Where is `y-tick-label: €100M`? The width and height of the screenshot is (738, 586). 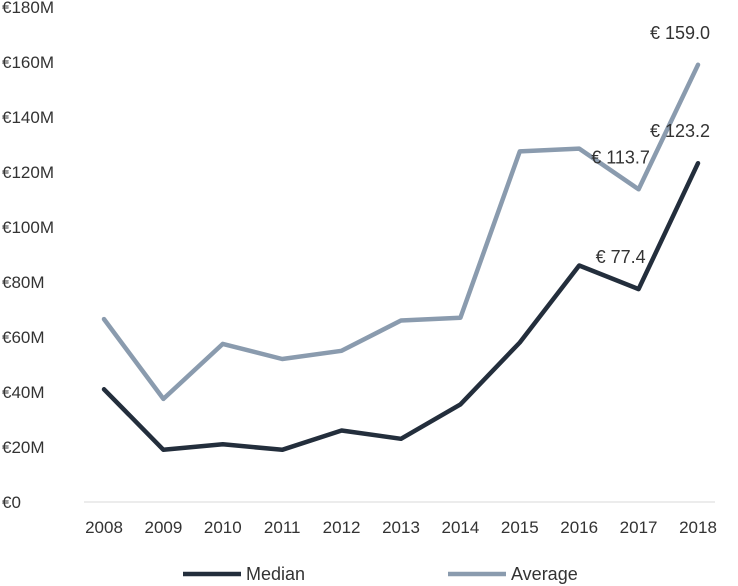 y-tick-label: €100M is located at coordinates (28, 227).